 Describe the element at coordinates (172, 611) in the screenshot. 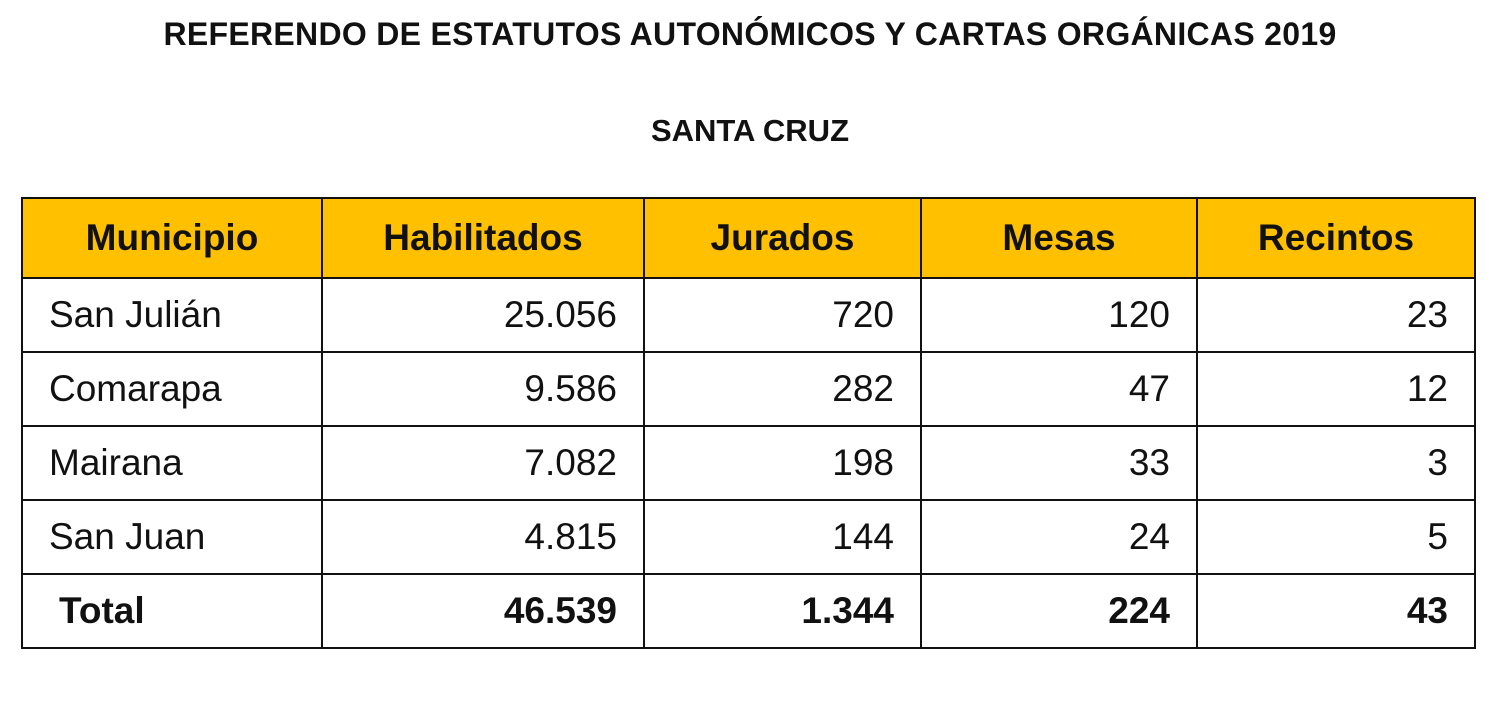

I see `total-label: Total` at that location.